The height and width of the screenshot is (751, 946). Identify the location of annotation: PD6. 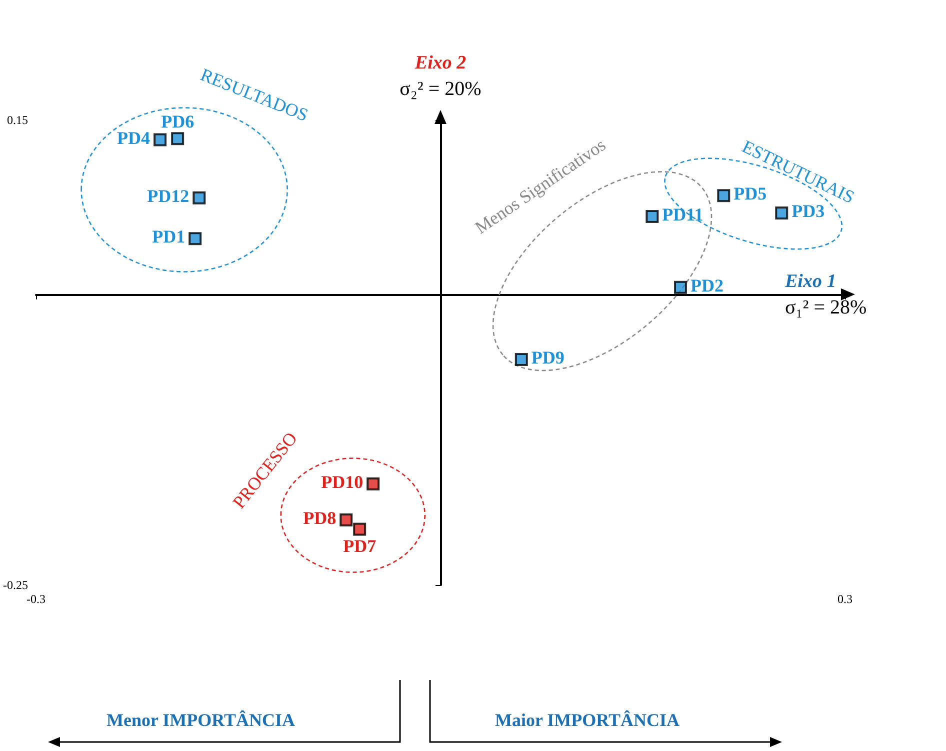
(177, 122).